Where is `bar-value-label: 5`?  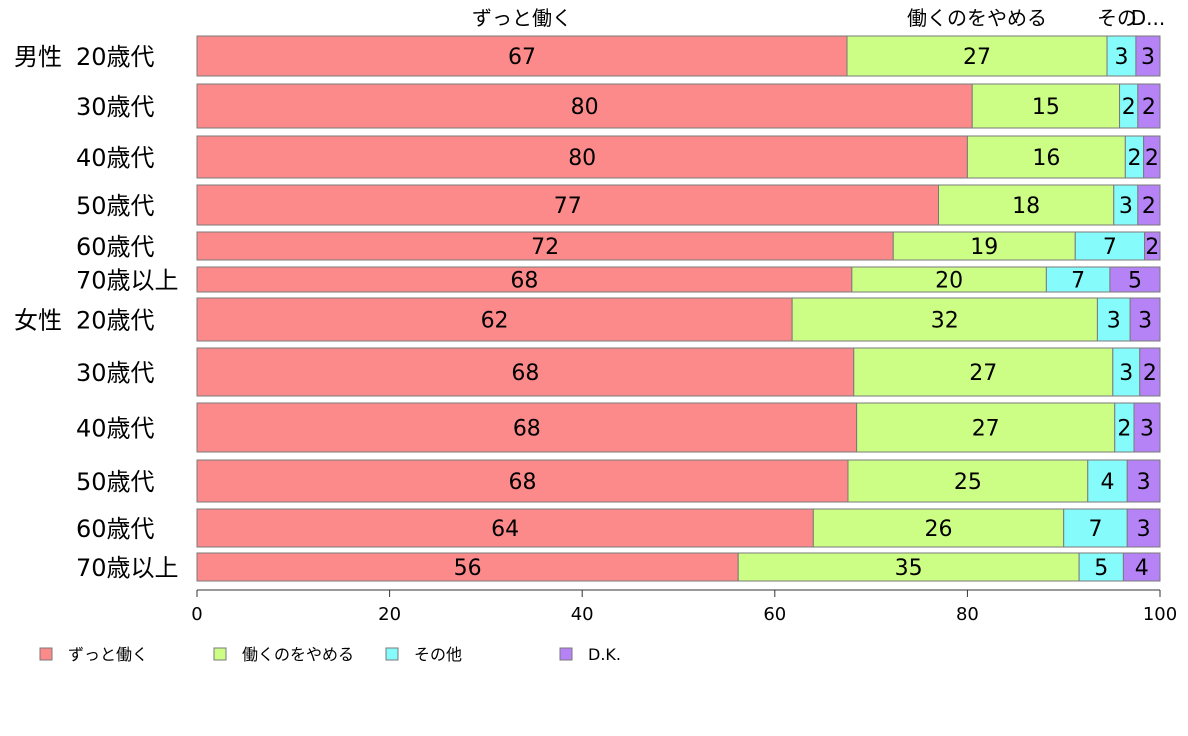 bar-value-label: 5 is located at coordinates (1135, 281).